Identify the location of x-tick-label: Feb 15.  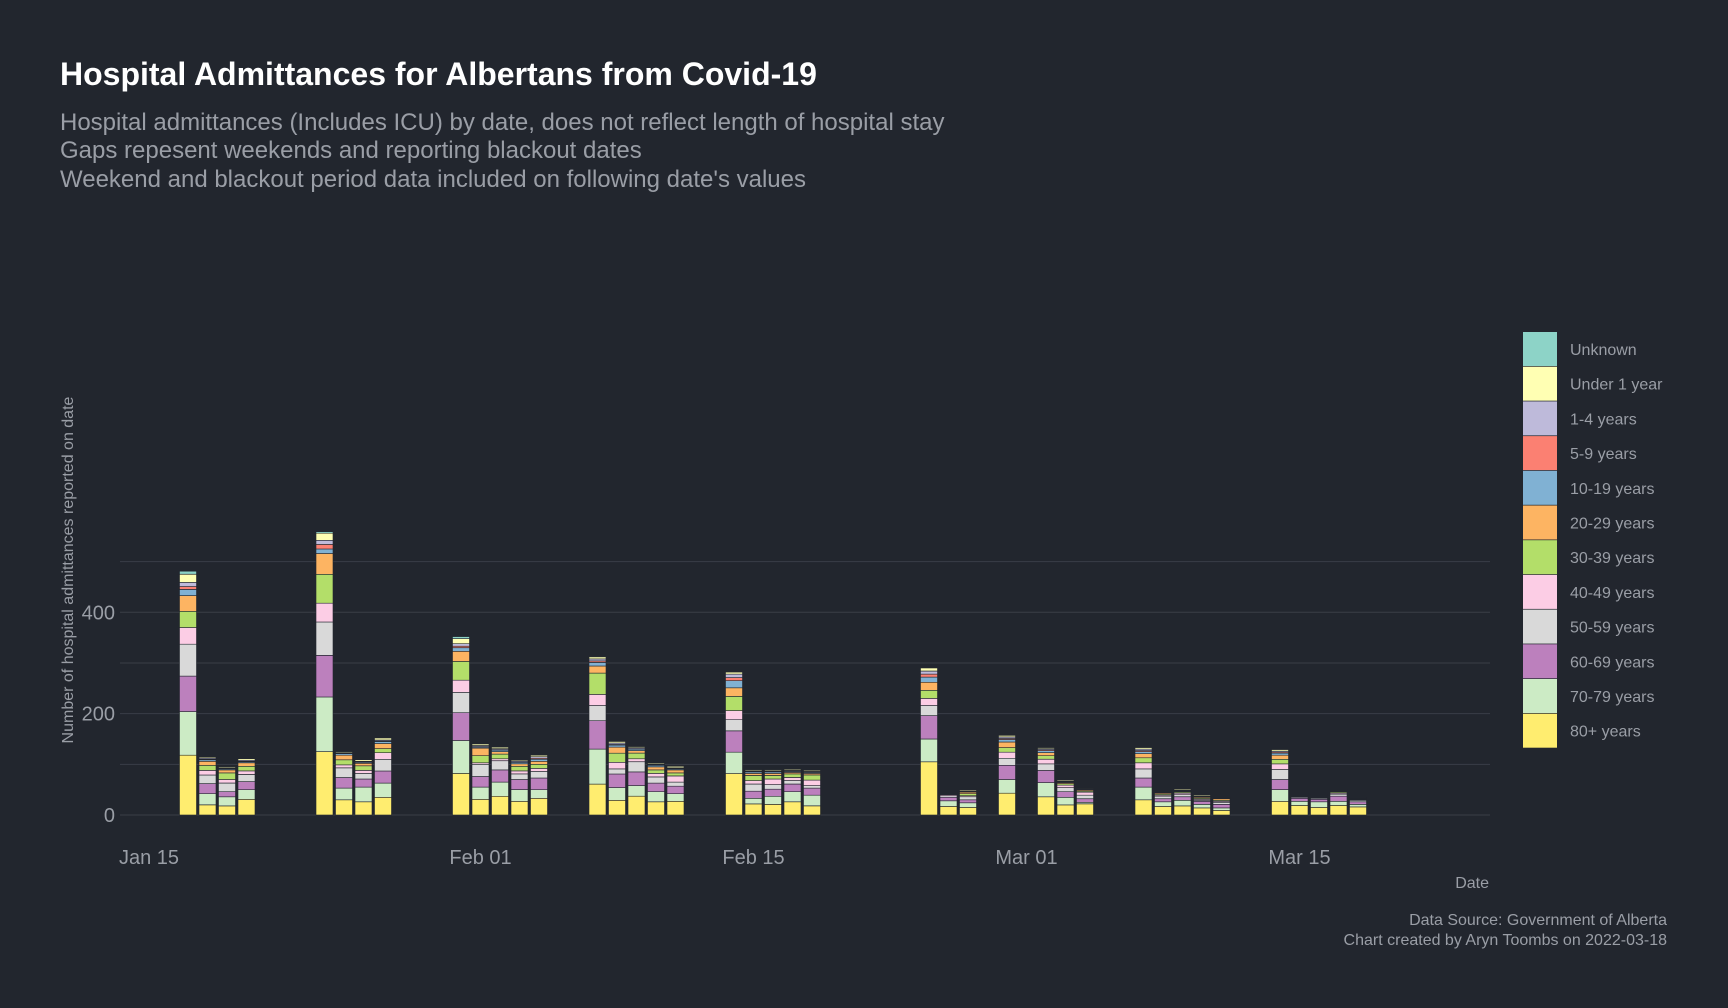
(753, 858).